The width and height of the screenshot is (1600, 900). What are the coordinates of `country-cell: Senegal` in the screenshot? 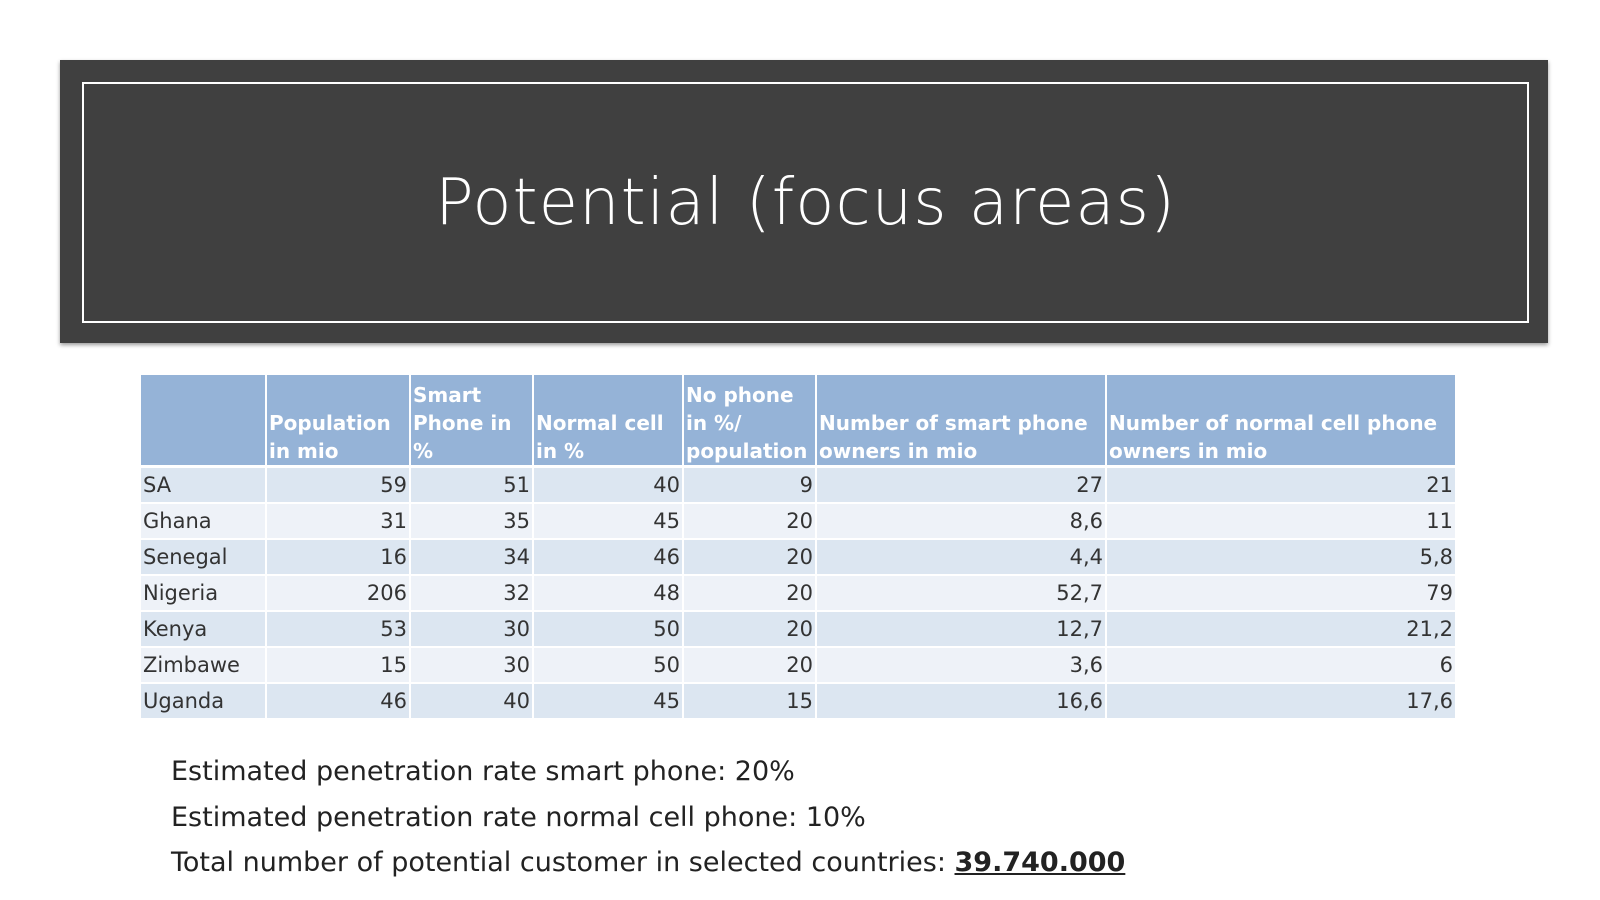 It's located at (204, 557).